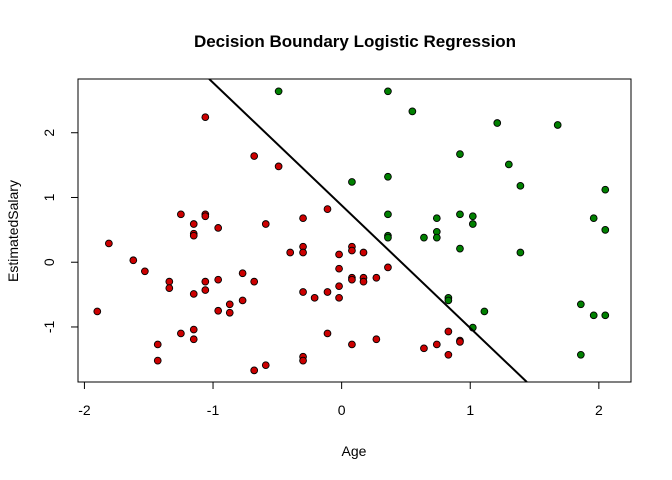  I want to click on y-tick-label: 0, so click(49, 262).